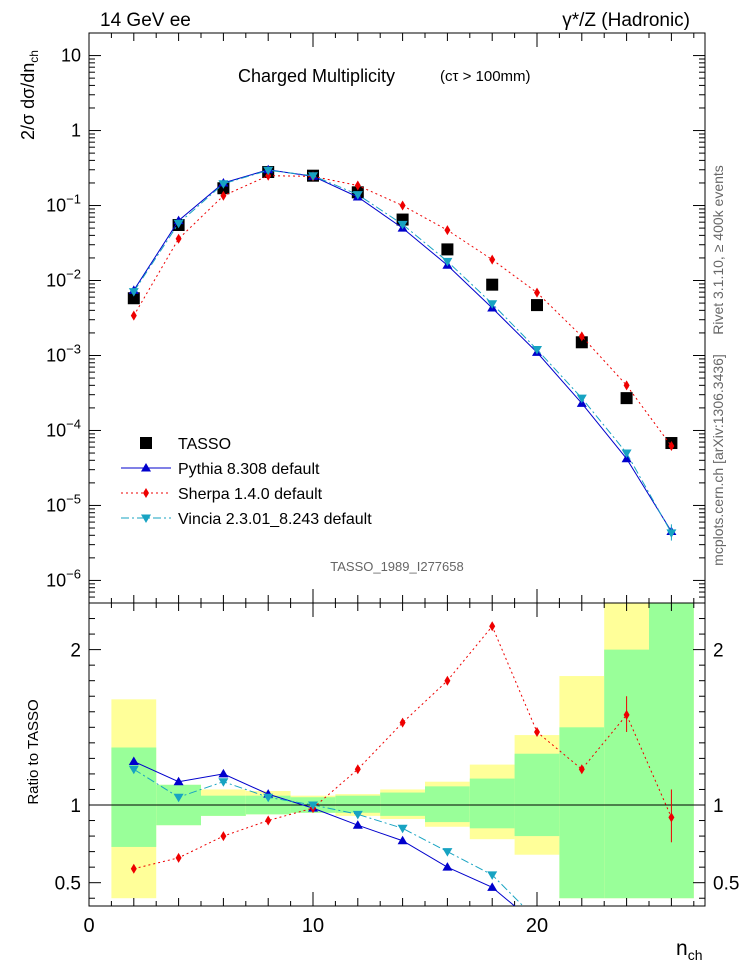  What do you see at coordinates (146, 518) in the screenshot?
I see `legend-marker-vincia` at bounding box center [146, 518].